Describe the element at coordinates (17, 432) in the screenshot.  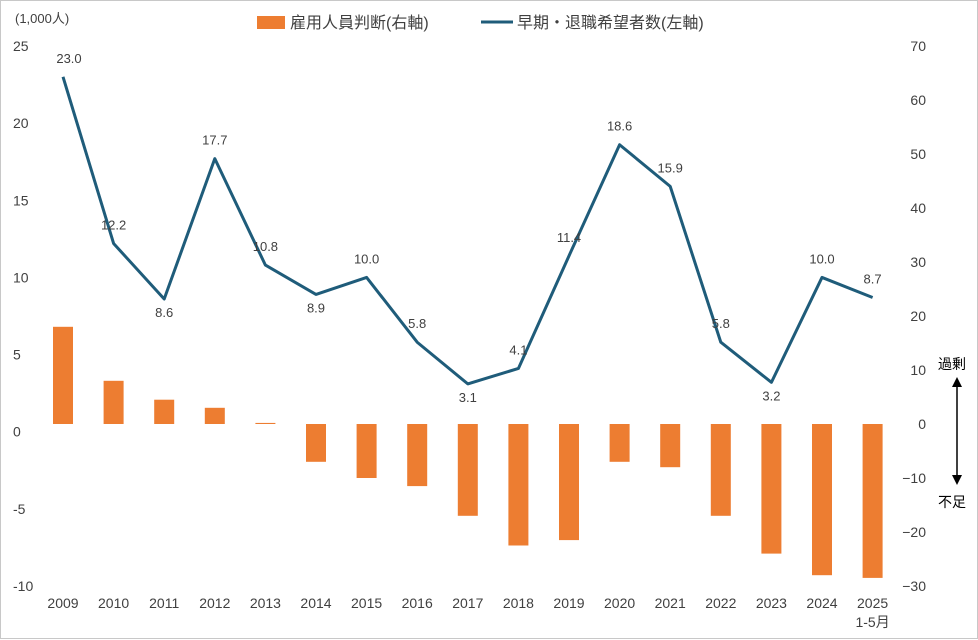
I see `left-tick-label: 0` at that location.